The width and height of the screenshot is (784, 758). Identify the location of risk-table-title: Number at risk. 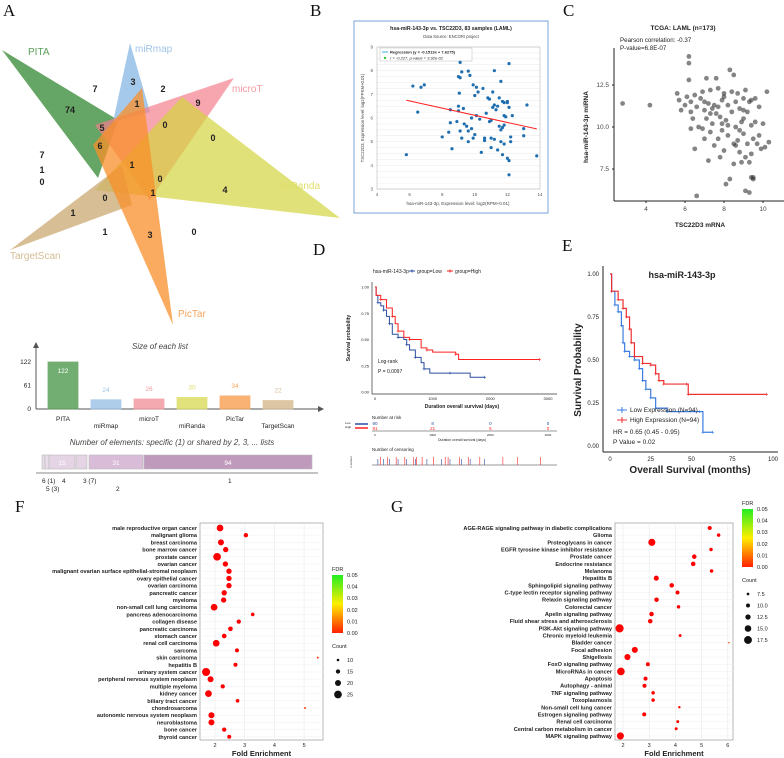
(387, 417).